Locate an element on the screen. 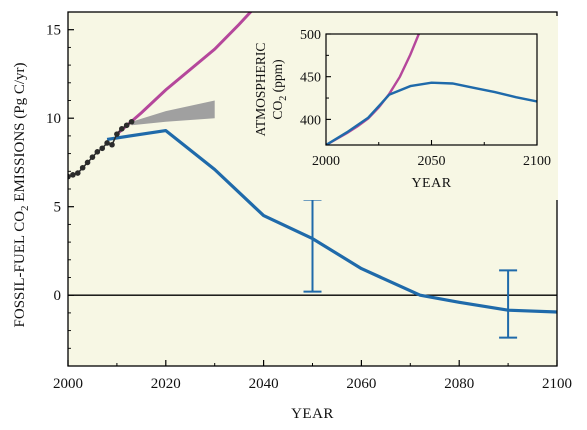  inset-blue-line is located at coordinates (431, 113).